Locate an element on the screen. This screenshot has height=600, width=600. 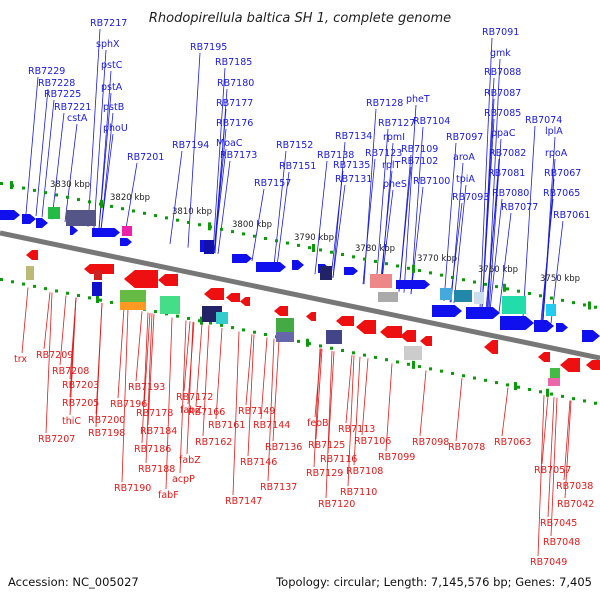
reverse-gene-label-text: RB7178 is located at coordinates (154, 413).